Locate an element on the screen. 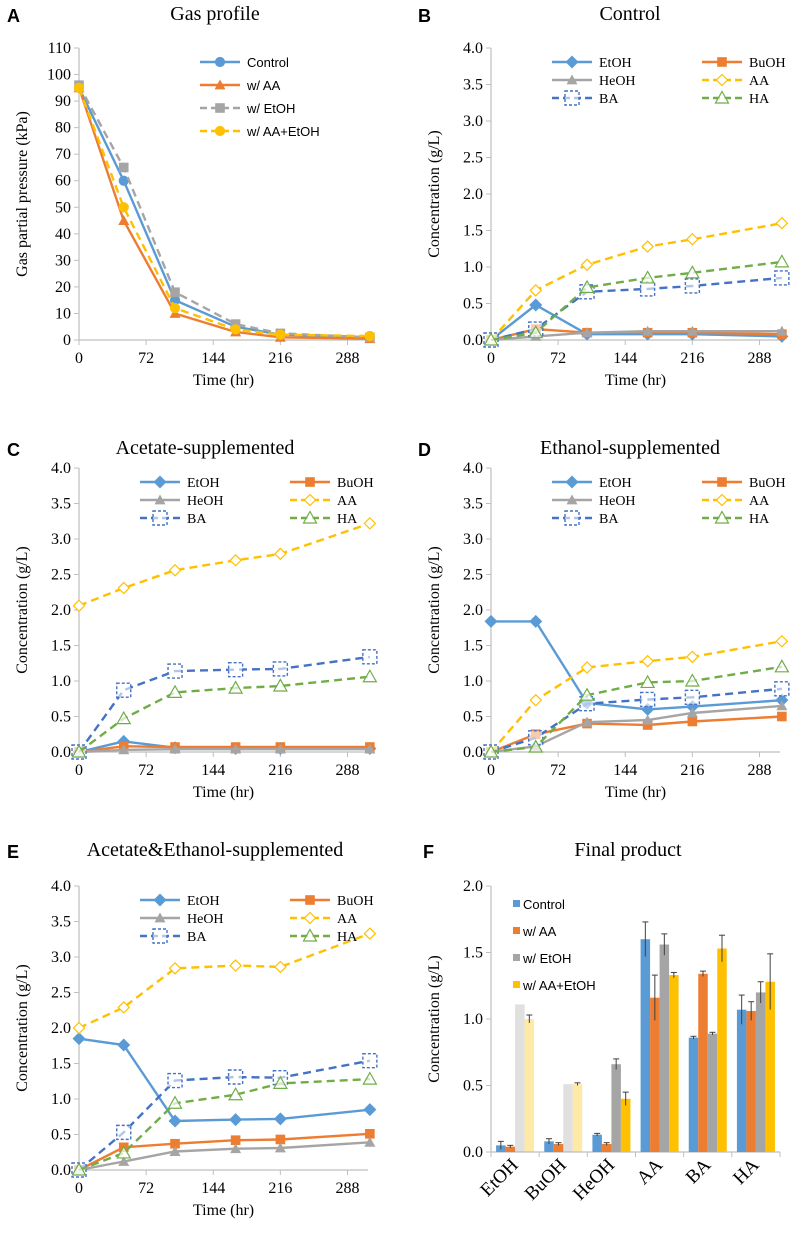  bar-group-heoh is located at coordinates (611, 1105).